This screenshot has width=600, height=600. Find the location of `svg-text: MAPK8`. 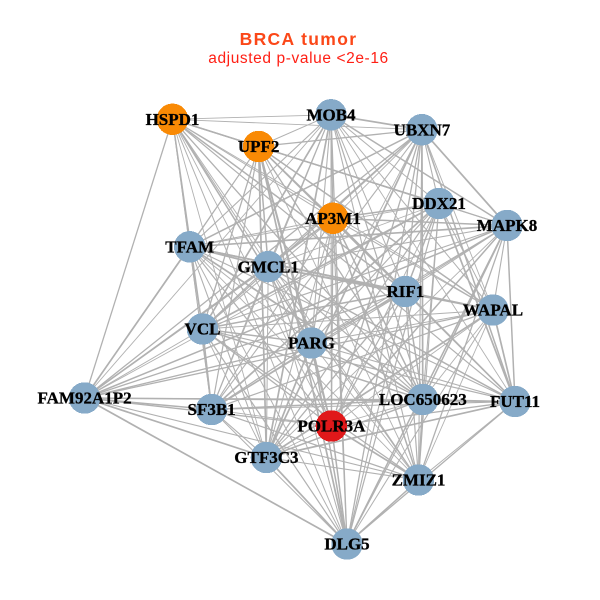

svg-text: MAPK8 is located at coordinates (507, 225).